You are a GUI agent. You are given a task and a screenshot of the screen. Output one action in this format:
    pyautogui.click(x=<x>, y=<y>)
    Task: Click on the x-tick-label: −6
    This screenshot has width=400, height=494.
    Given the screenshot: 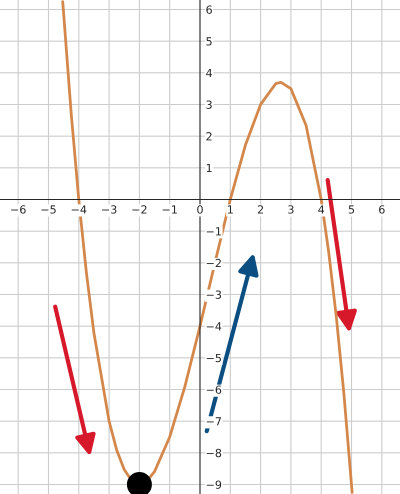 What is the action you would take?
    pyautogui.click(x=18, y=209)
    